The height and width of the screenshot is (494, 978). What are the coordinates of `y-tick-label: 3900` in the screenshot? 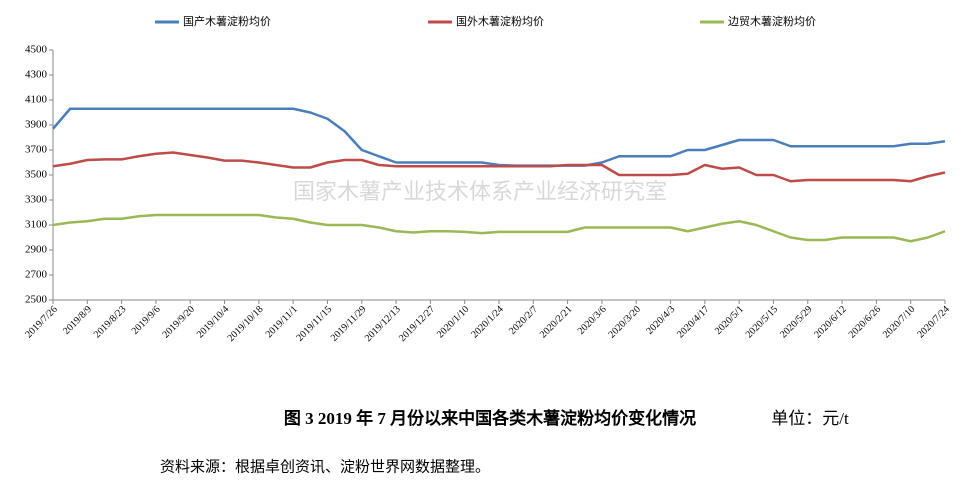 It's located at (36, 125).